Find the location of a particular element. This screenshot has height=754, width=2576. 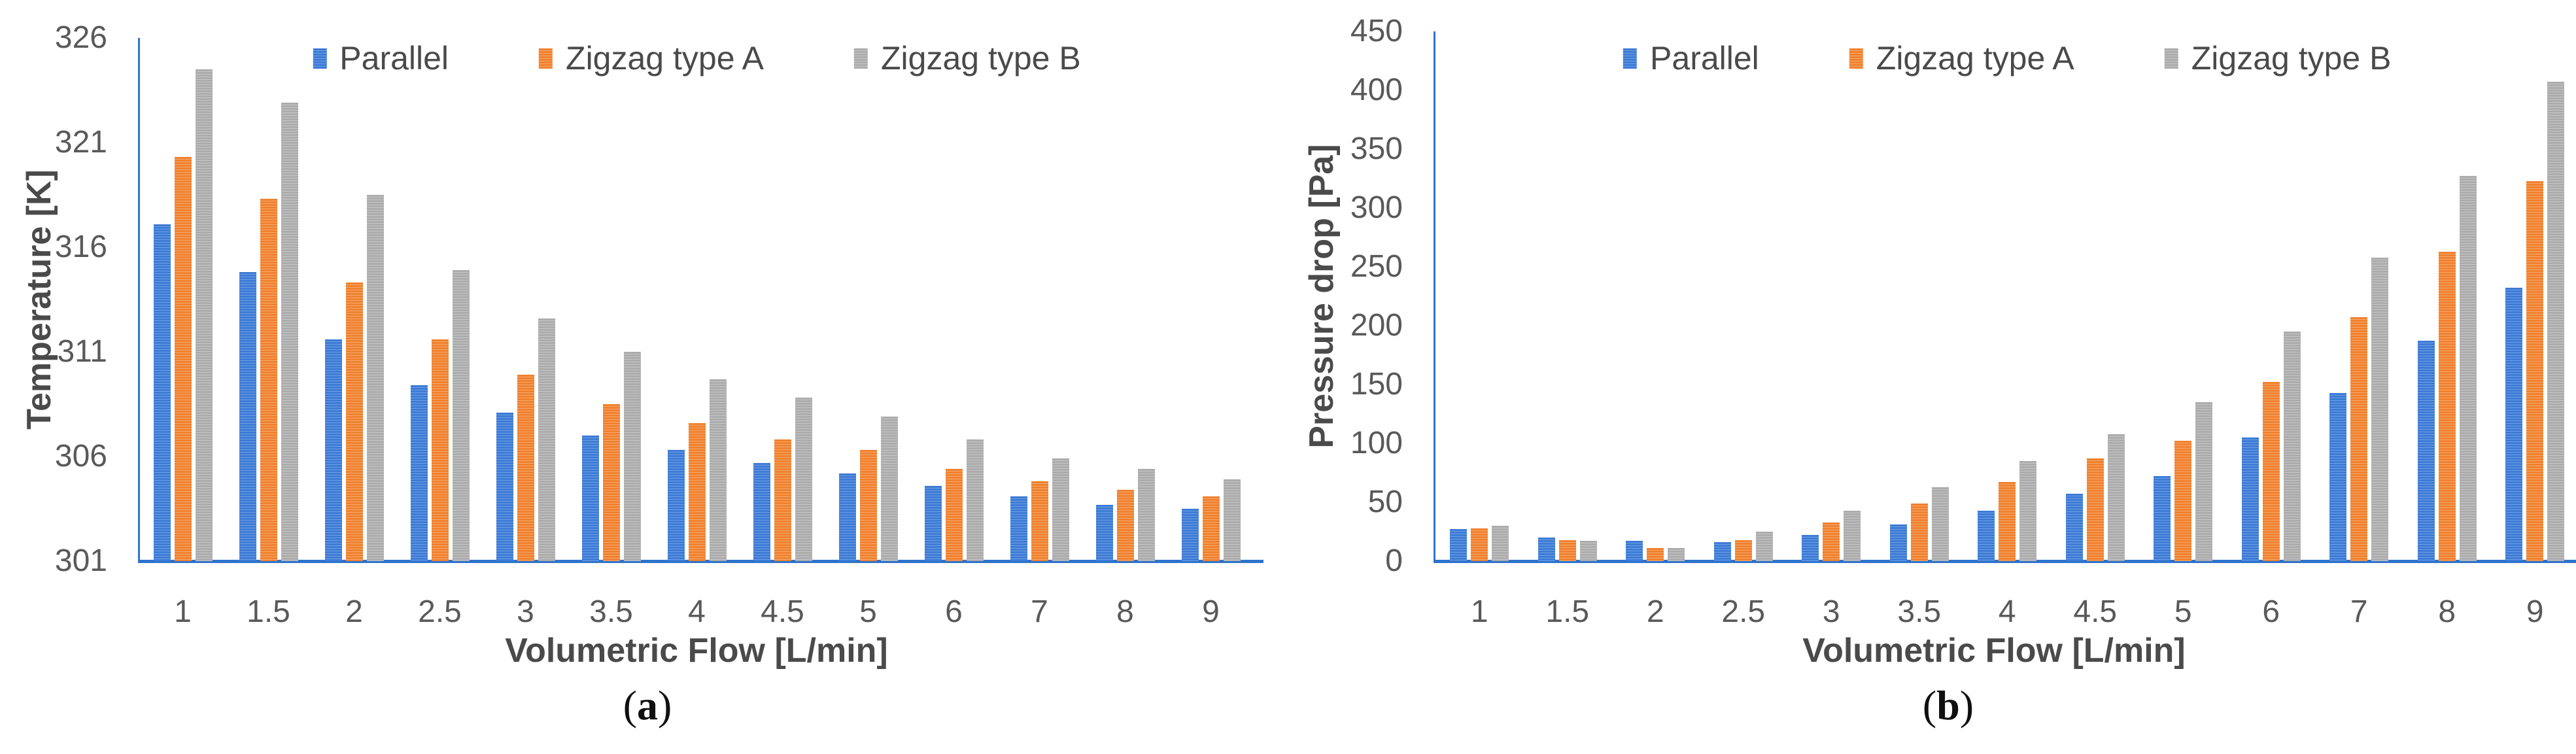

y-tick-label: 200 is located at coordinates (1377, 325).